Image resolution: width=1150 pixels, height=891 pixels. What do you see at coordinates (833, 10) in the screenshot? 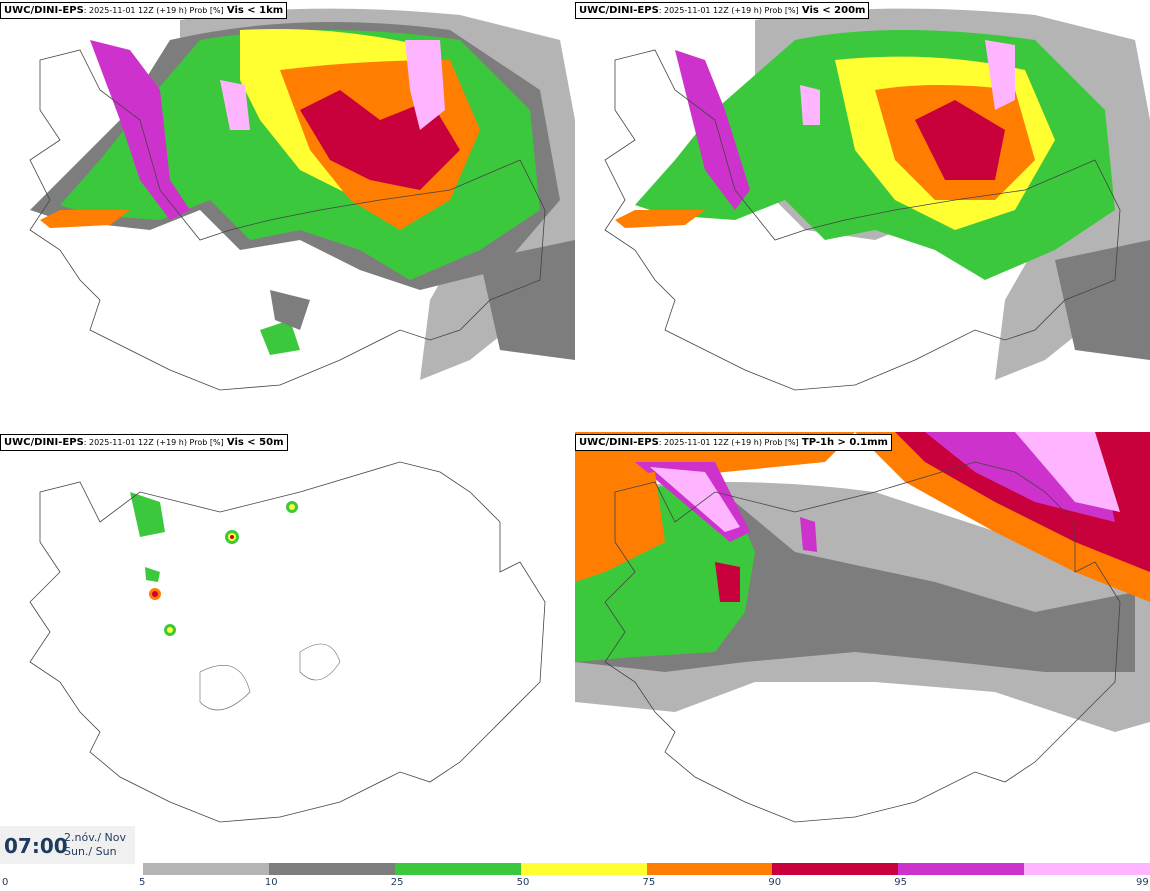
I see `variable-label: Vis < 200m` at bounding box center [833, 10].